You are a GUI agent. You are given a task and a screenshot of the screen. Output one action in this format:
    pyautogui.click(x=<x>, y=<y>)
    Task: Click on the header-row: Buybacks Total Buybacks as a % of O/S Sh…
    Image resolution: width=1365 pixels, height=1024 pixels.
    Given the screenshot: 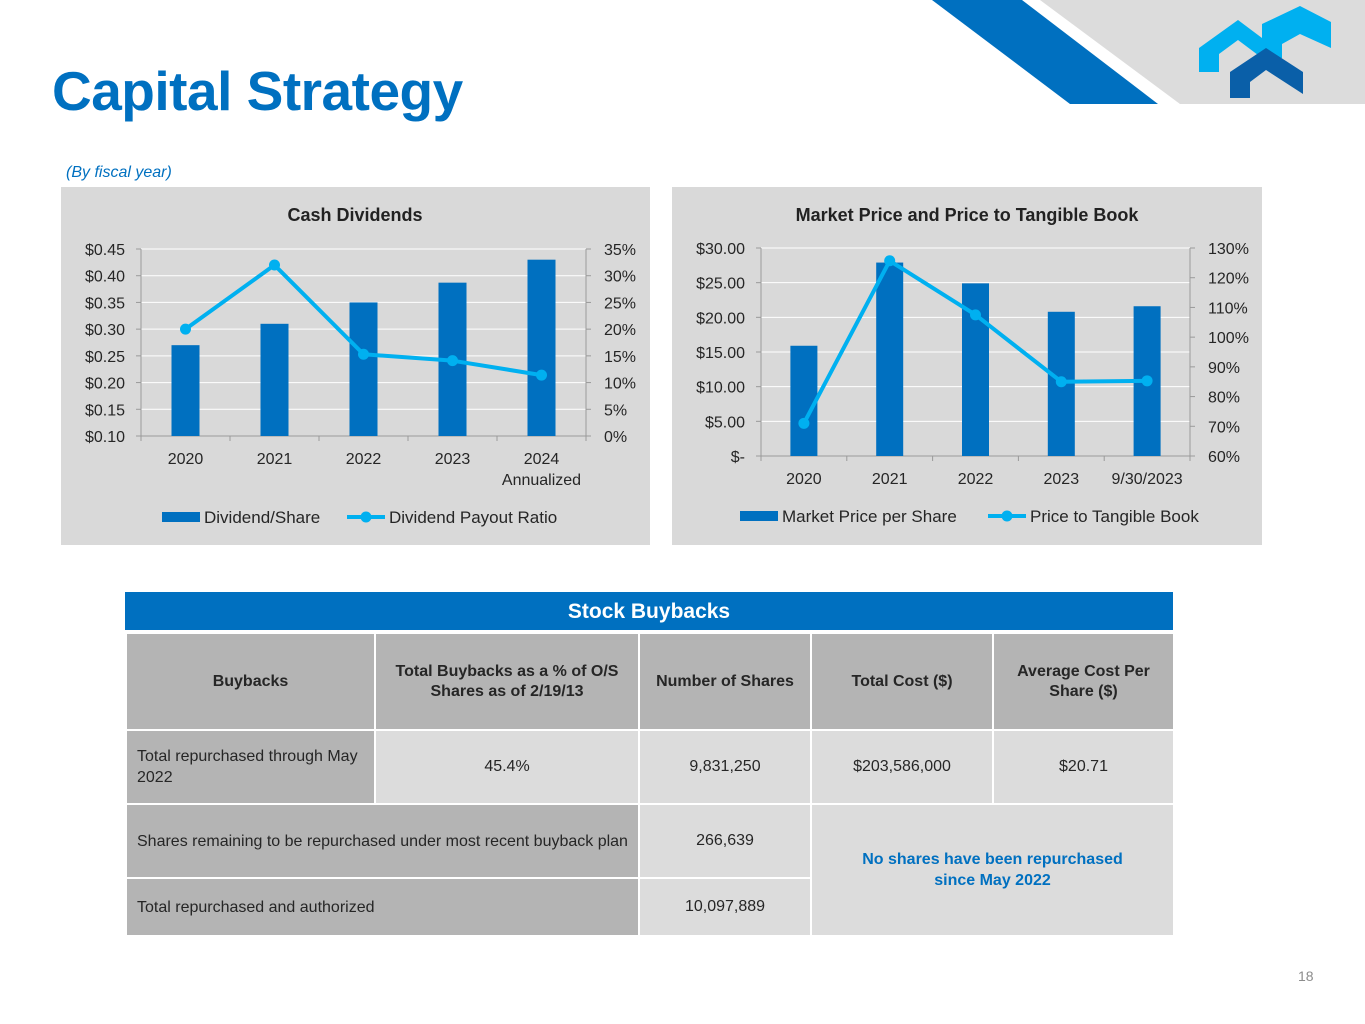 What is the action you would take?
    pyautogui.click(x=650, y=681)
    